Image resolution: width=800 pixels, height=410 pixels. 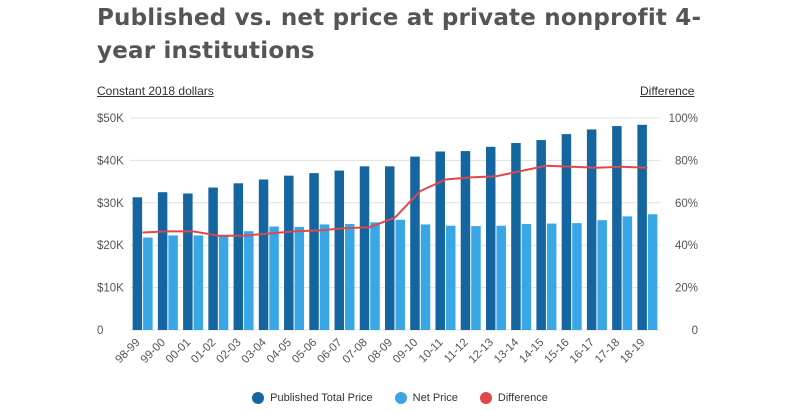 What do you see at coordinates (127, 351) in the screenshot?
I see `x-tick-label: 98-99` at bounding box center [127, 351].